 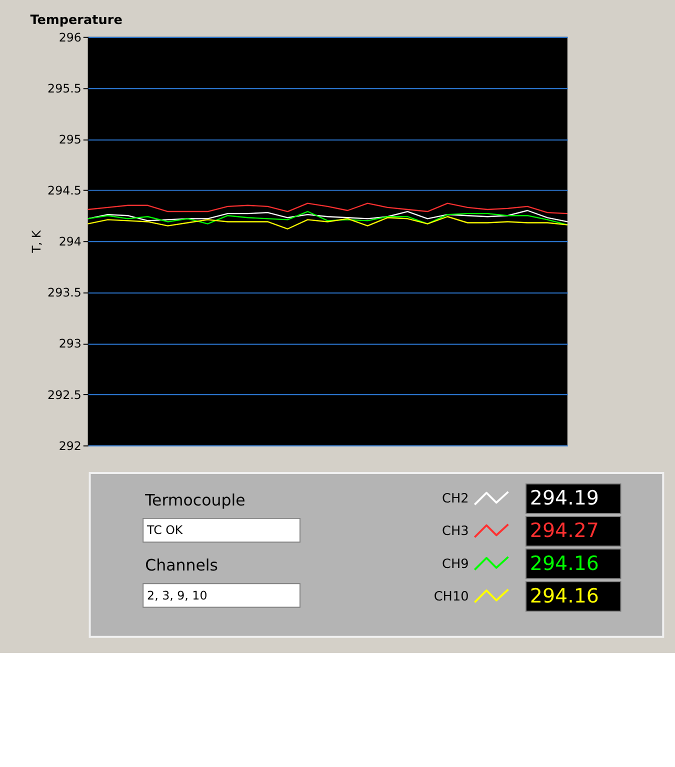 I want to click on text: Termocouple, so click(x=195, y=500).